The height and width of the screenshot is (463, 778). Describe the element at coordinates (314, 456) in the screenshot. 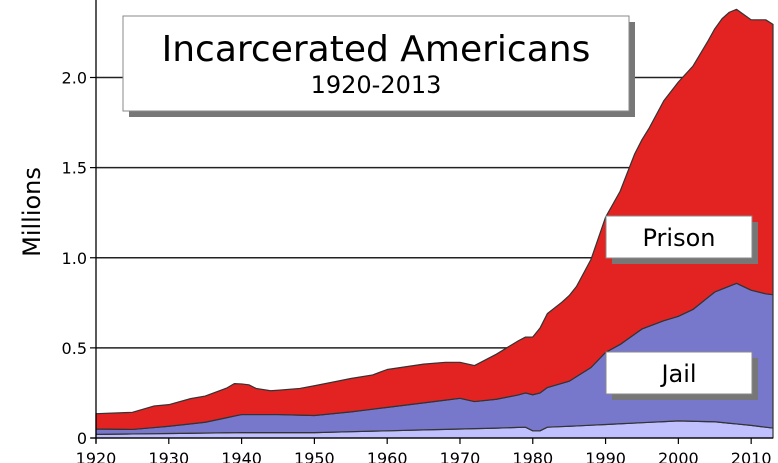

I see `x-tick-label: 1950` at that location.